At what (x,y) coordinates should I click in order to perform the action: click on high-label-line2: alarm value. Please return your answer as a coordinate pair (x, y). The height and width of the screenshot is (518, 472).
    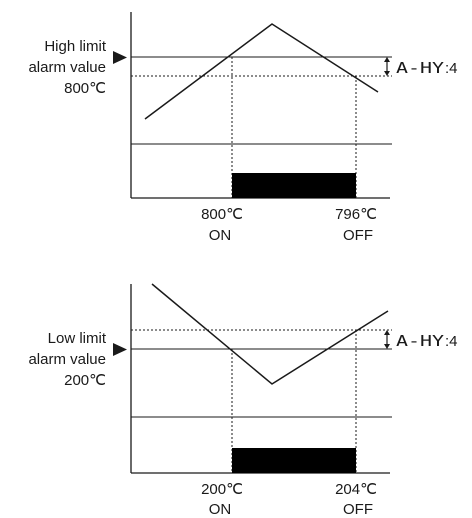
    Looking at the image, I should click on (67, 67).